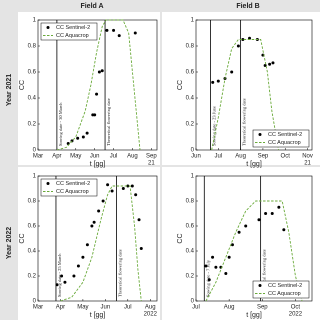 This screenshot has height=325, width=320. What do you see at coordinates (190, 99) in the screenshot?
I see `y-tick-label: 0.4` at bounding box center [190, 99].